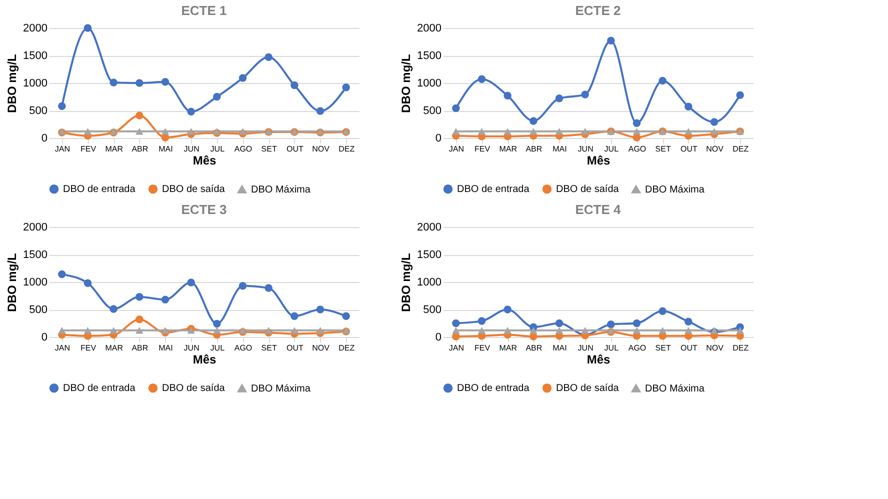 This screenshot has width=888, height=499. What do you see at coordinates (192, 348) in the screenshot?
I see `x-tick-label: JUN` at bounding box center [192, 348].